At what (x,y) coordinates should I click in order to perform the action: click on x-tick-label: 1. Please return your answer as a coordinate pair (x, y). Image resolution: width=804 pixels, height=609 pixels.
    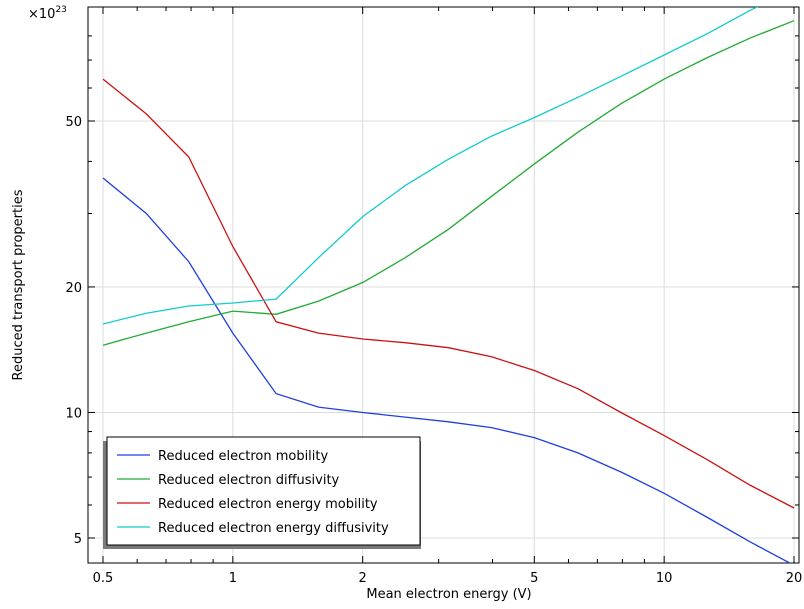
    Looking at the image, I should click on (233, 578).